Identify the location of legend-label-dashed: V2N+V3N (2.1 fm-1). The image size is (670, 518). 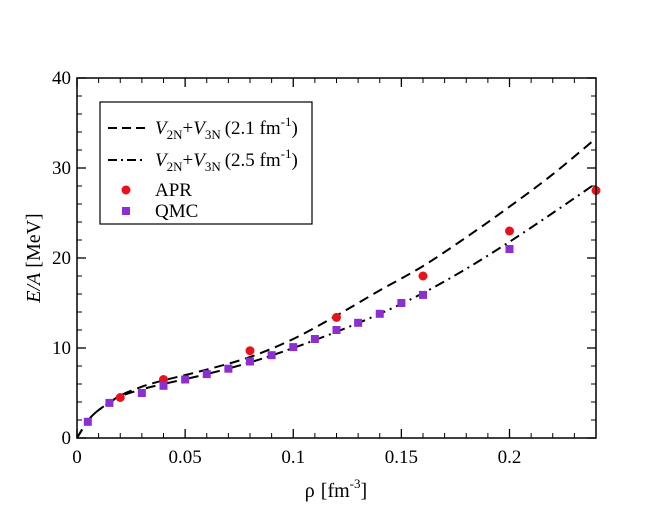
(226, 128).